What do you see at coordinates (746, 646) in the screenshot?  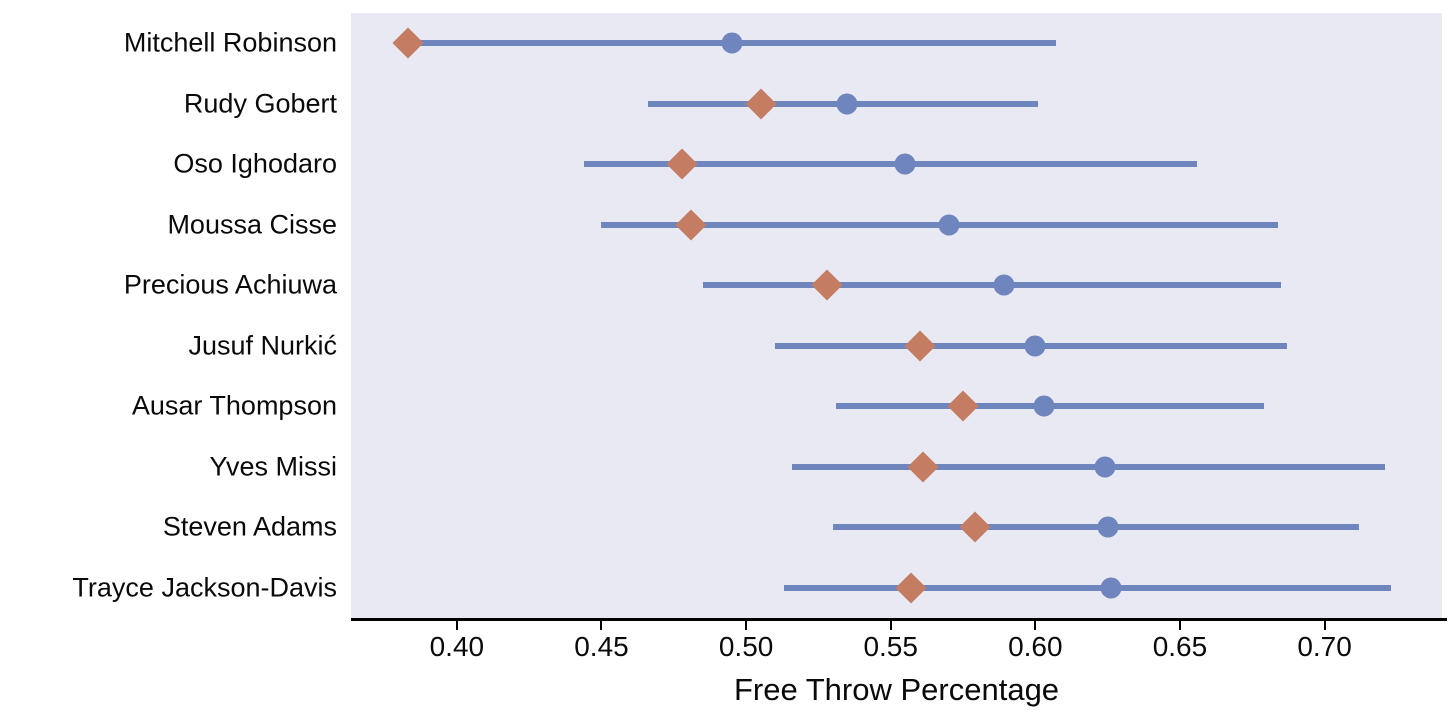 I see `x-axis-tick-label: 0.50` at bounding box center [746, 646].